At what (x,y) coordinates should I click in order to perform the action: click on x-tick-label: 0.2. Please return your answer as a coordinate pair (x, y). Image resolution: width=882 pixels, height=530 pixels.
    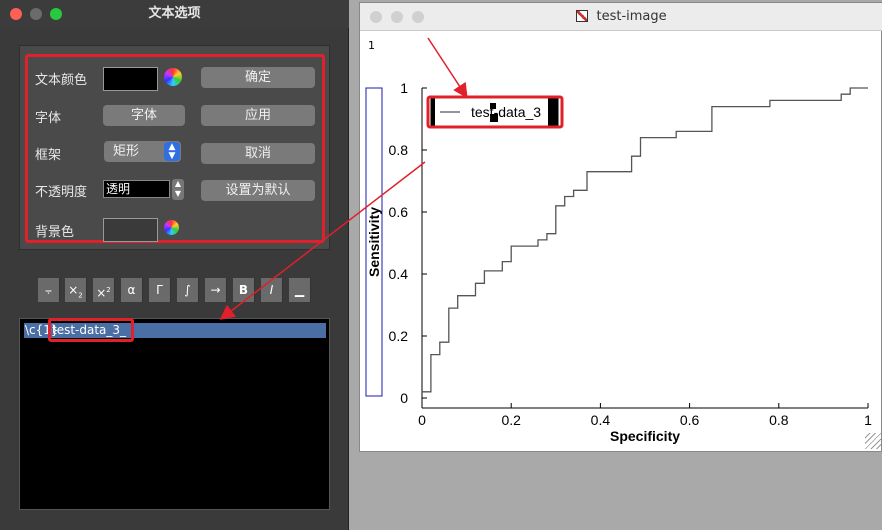
    Looking at the image, I should click on (511, 420).